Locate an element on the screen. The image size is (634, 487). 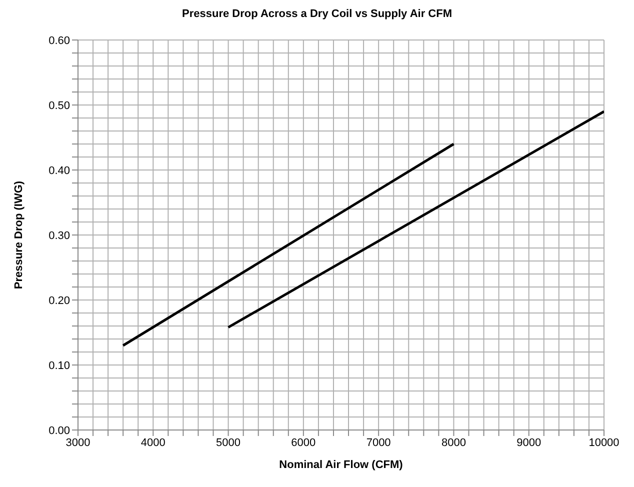
x-tick-label: 7000 is located at coordinates (378, 442).